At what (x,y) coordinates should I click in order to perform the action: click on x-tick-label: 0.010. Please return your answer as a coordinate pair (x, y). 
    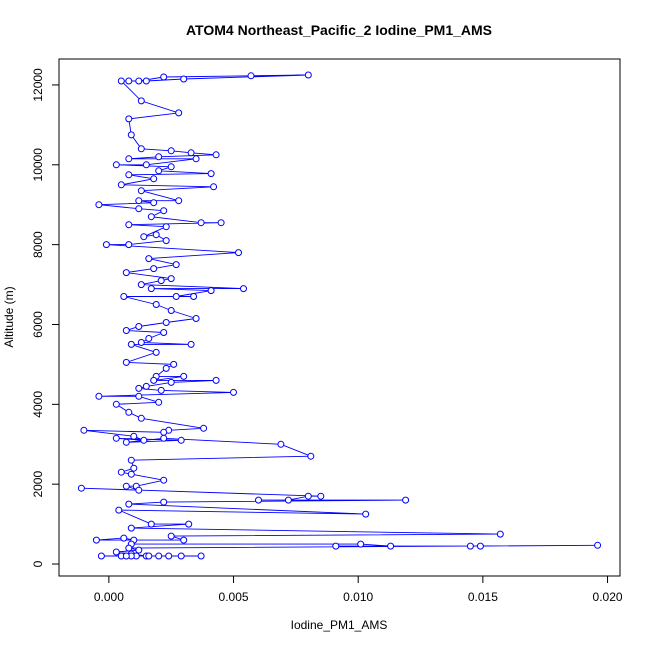
    Looking at the image, I should click on (358, 597).